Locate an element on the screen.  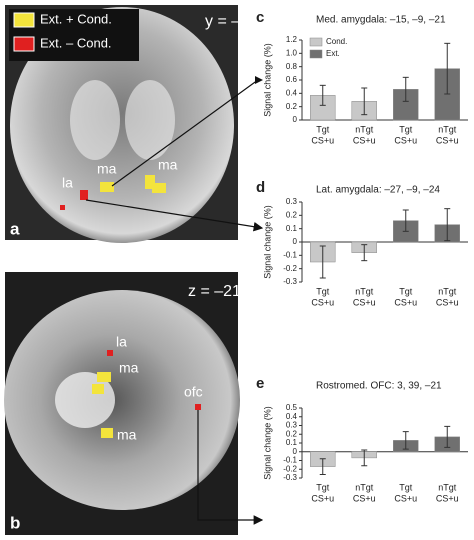
chart-title: Rostromed. OFC: 3, 39, –21 is located at coordinates (379, 386).